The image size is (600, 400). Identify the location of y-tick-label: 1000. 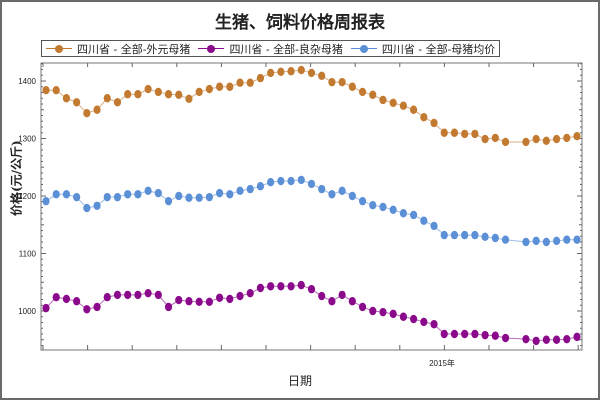
(27, 311).